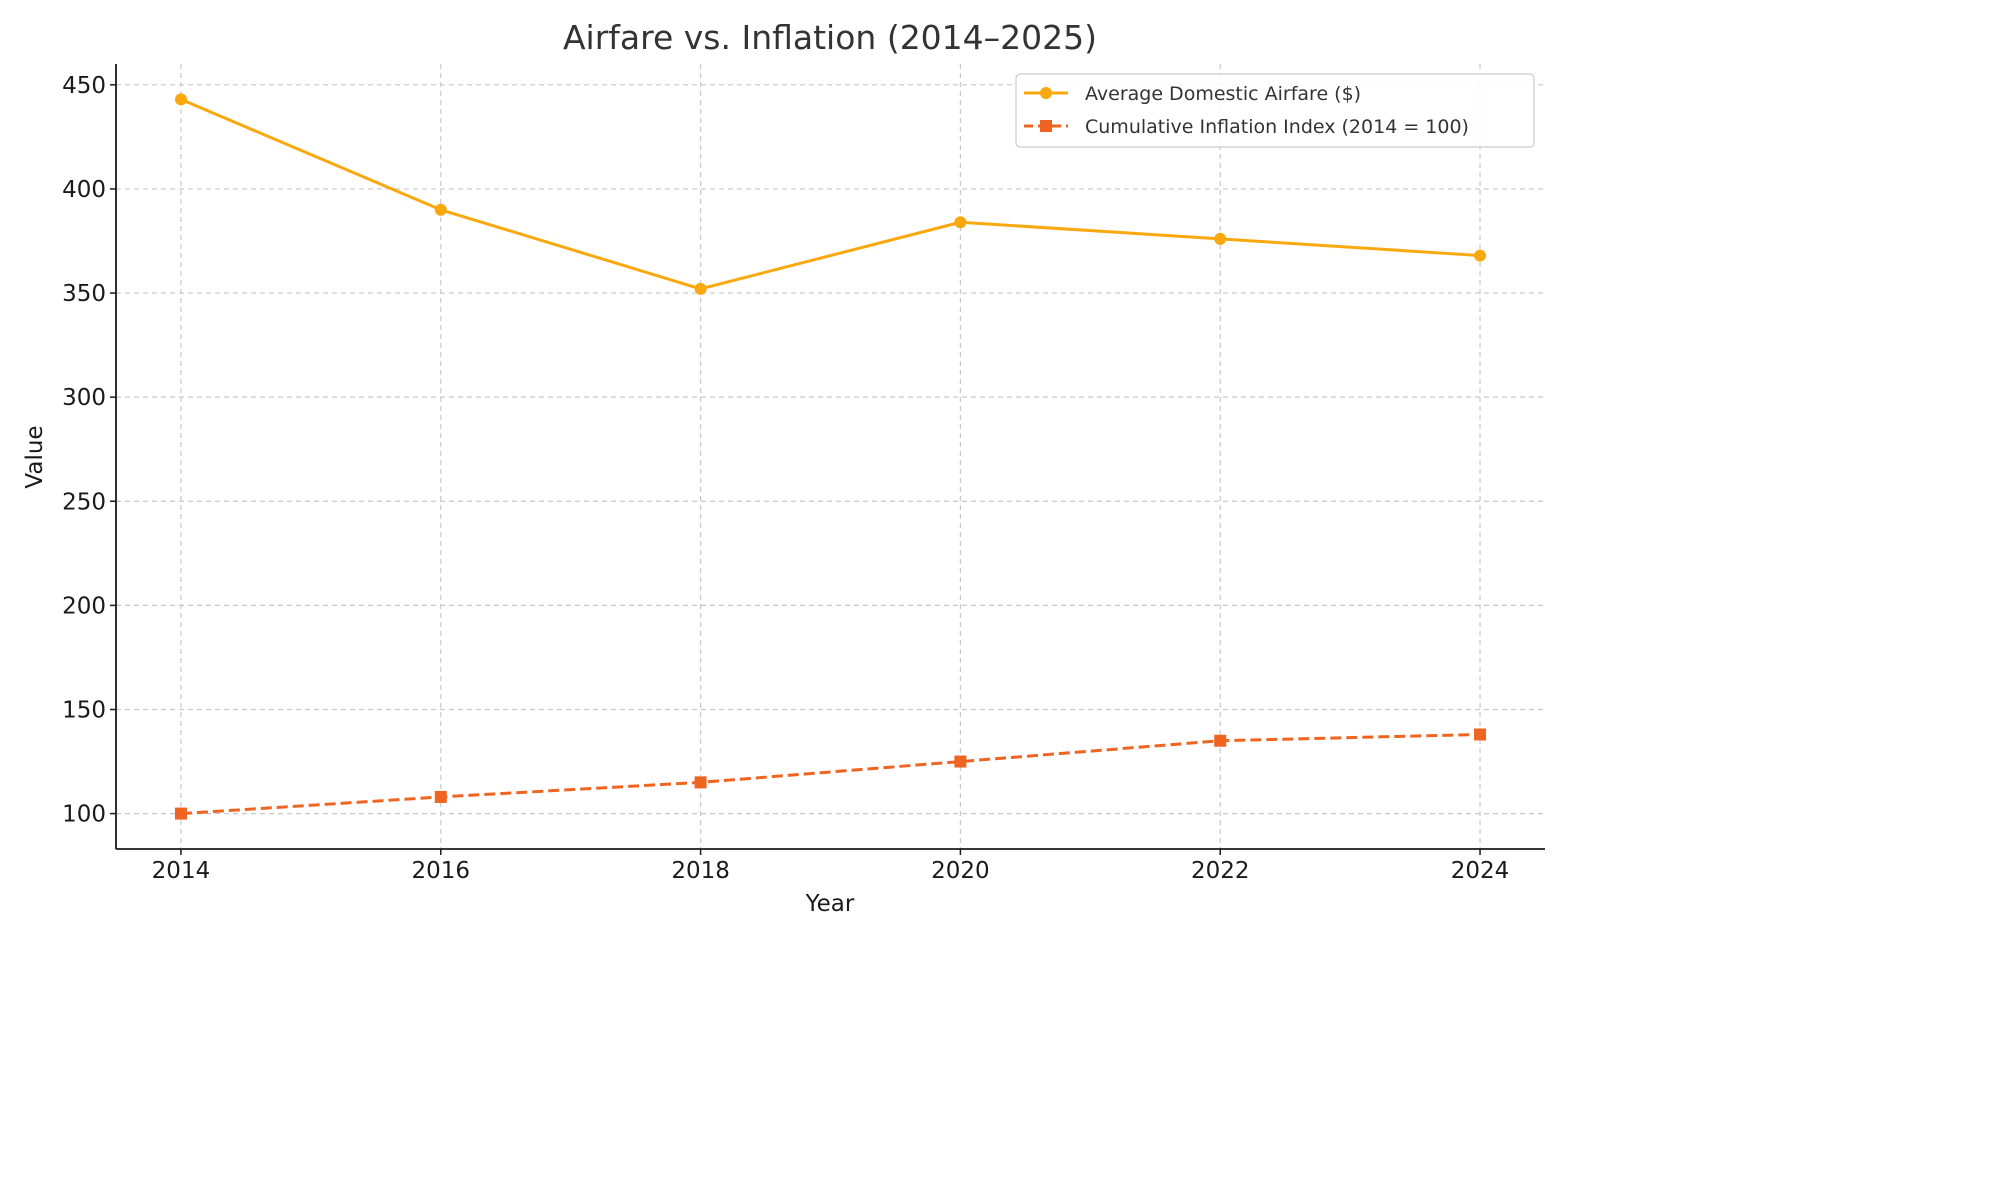 The image size is (2000, 1200). Describe the element at coordinates (700, 871) in the screenshot. I see `x-tick-label: 2018` at that location.